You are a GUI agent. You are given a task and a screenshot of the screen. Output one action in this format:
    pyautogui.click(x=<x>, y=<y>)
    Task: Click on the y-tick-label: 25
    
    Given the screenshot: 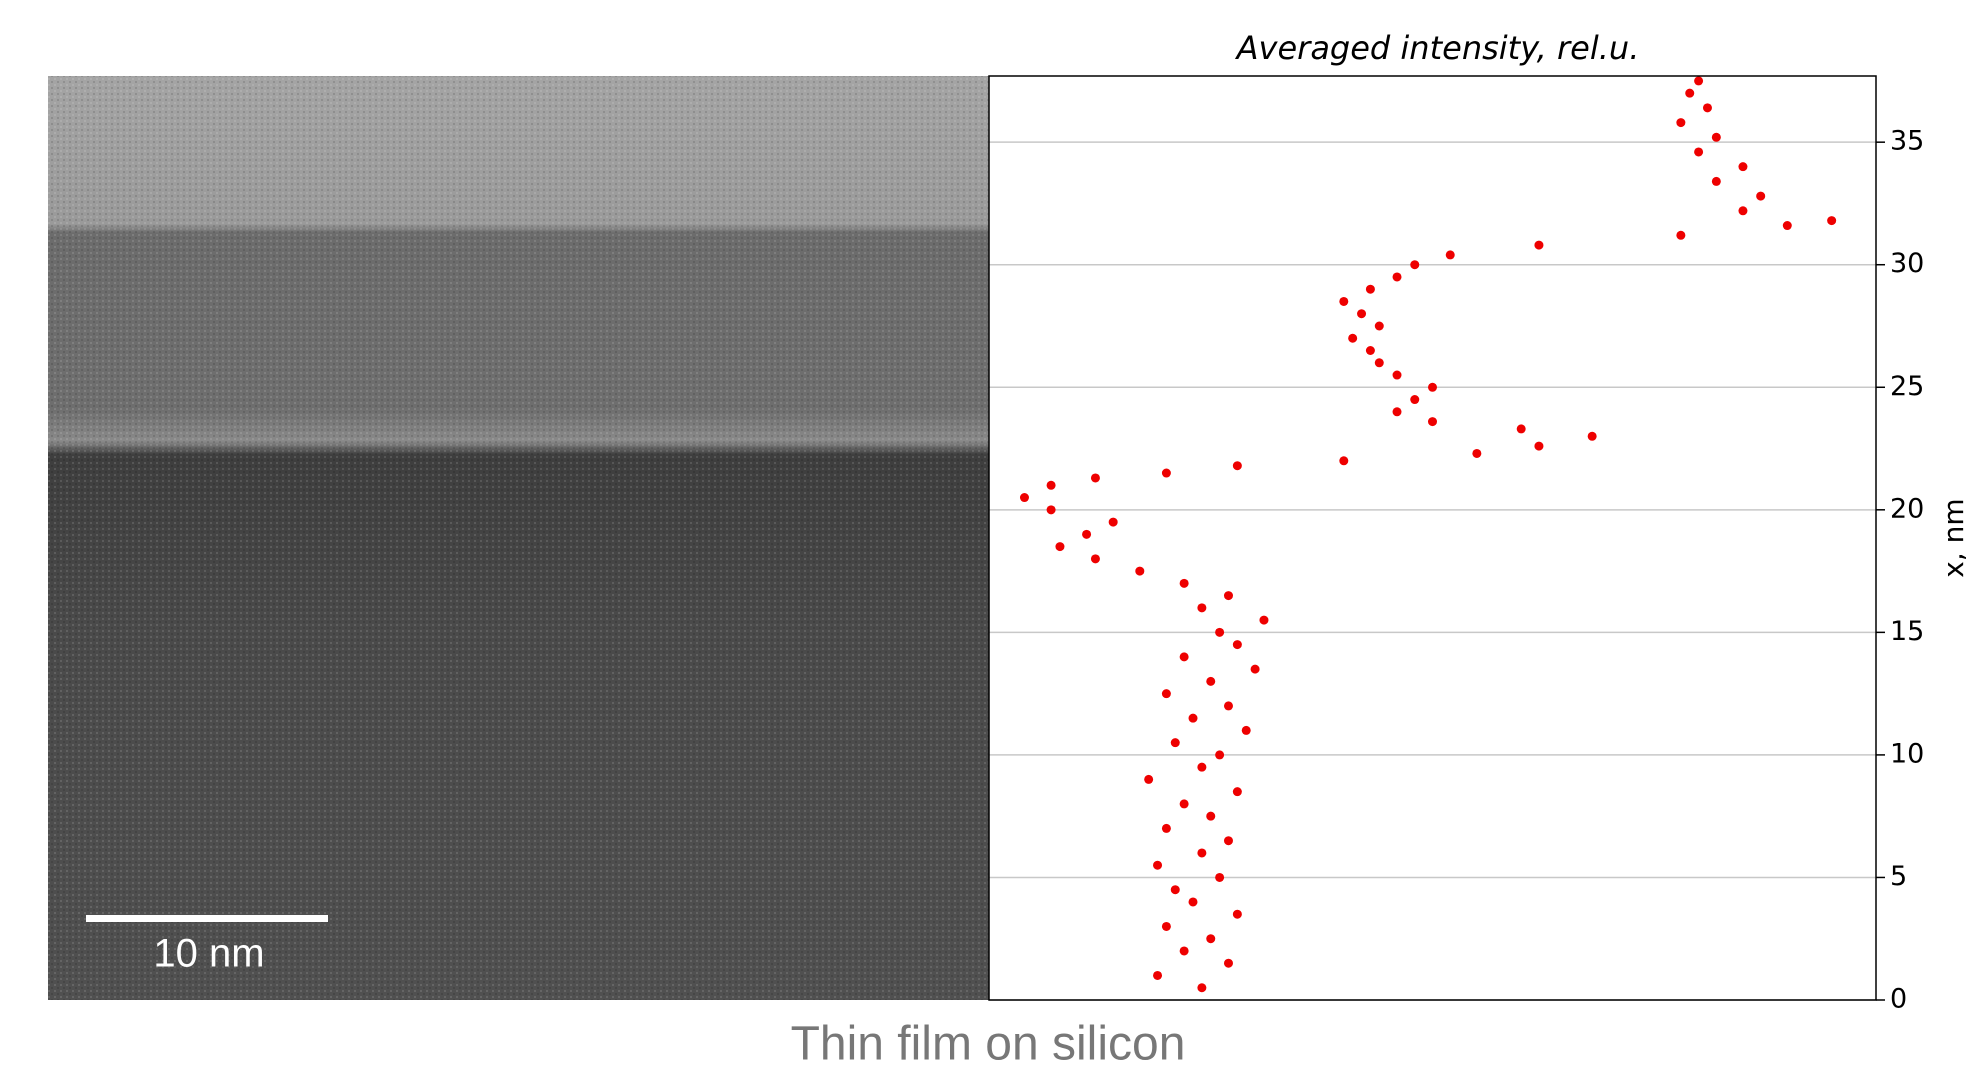 What is the action you would take?
    pyautogui.click(x=1907, y=386)
    